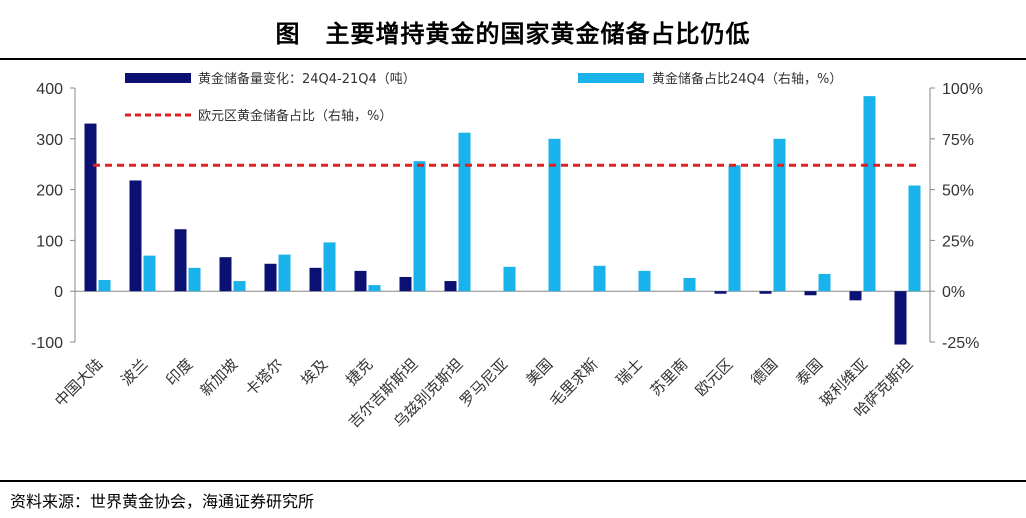 The width and height of the screenshot is (1026, 518). Describe the element at coordinates (49, 140) in the screenshot. I see `y-left-tick-label: 300` at that location.